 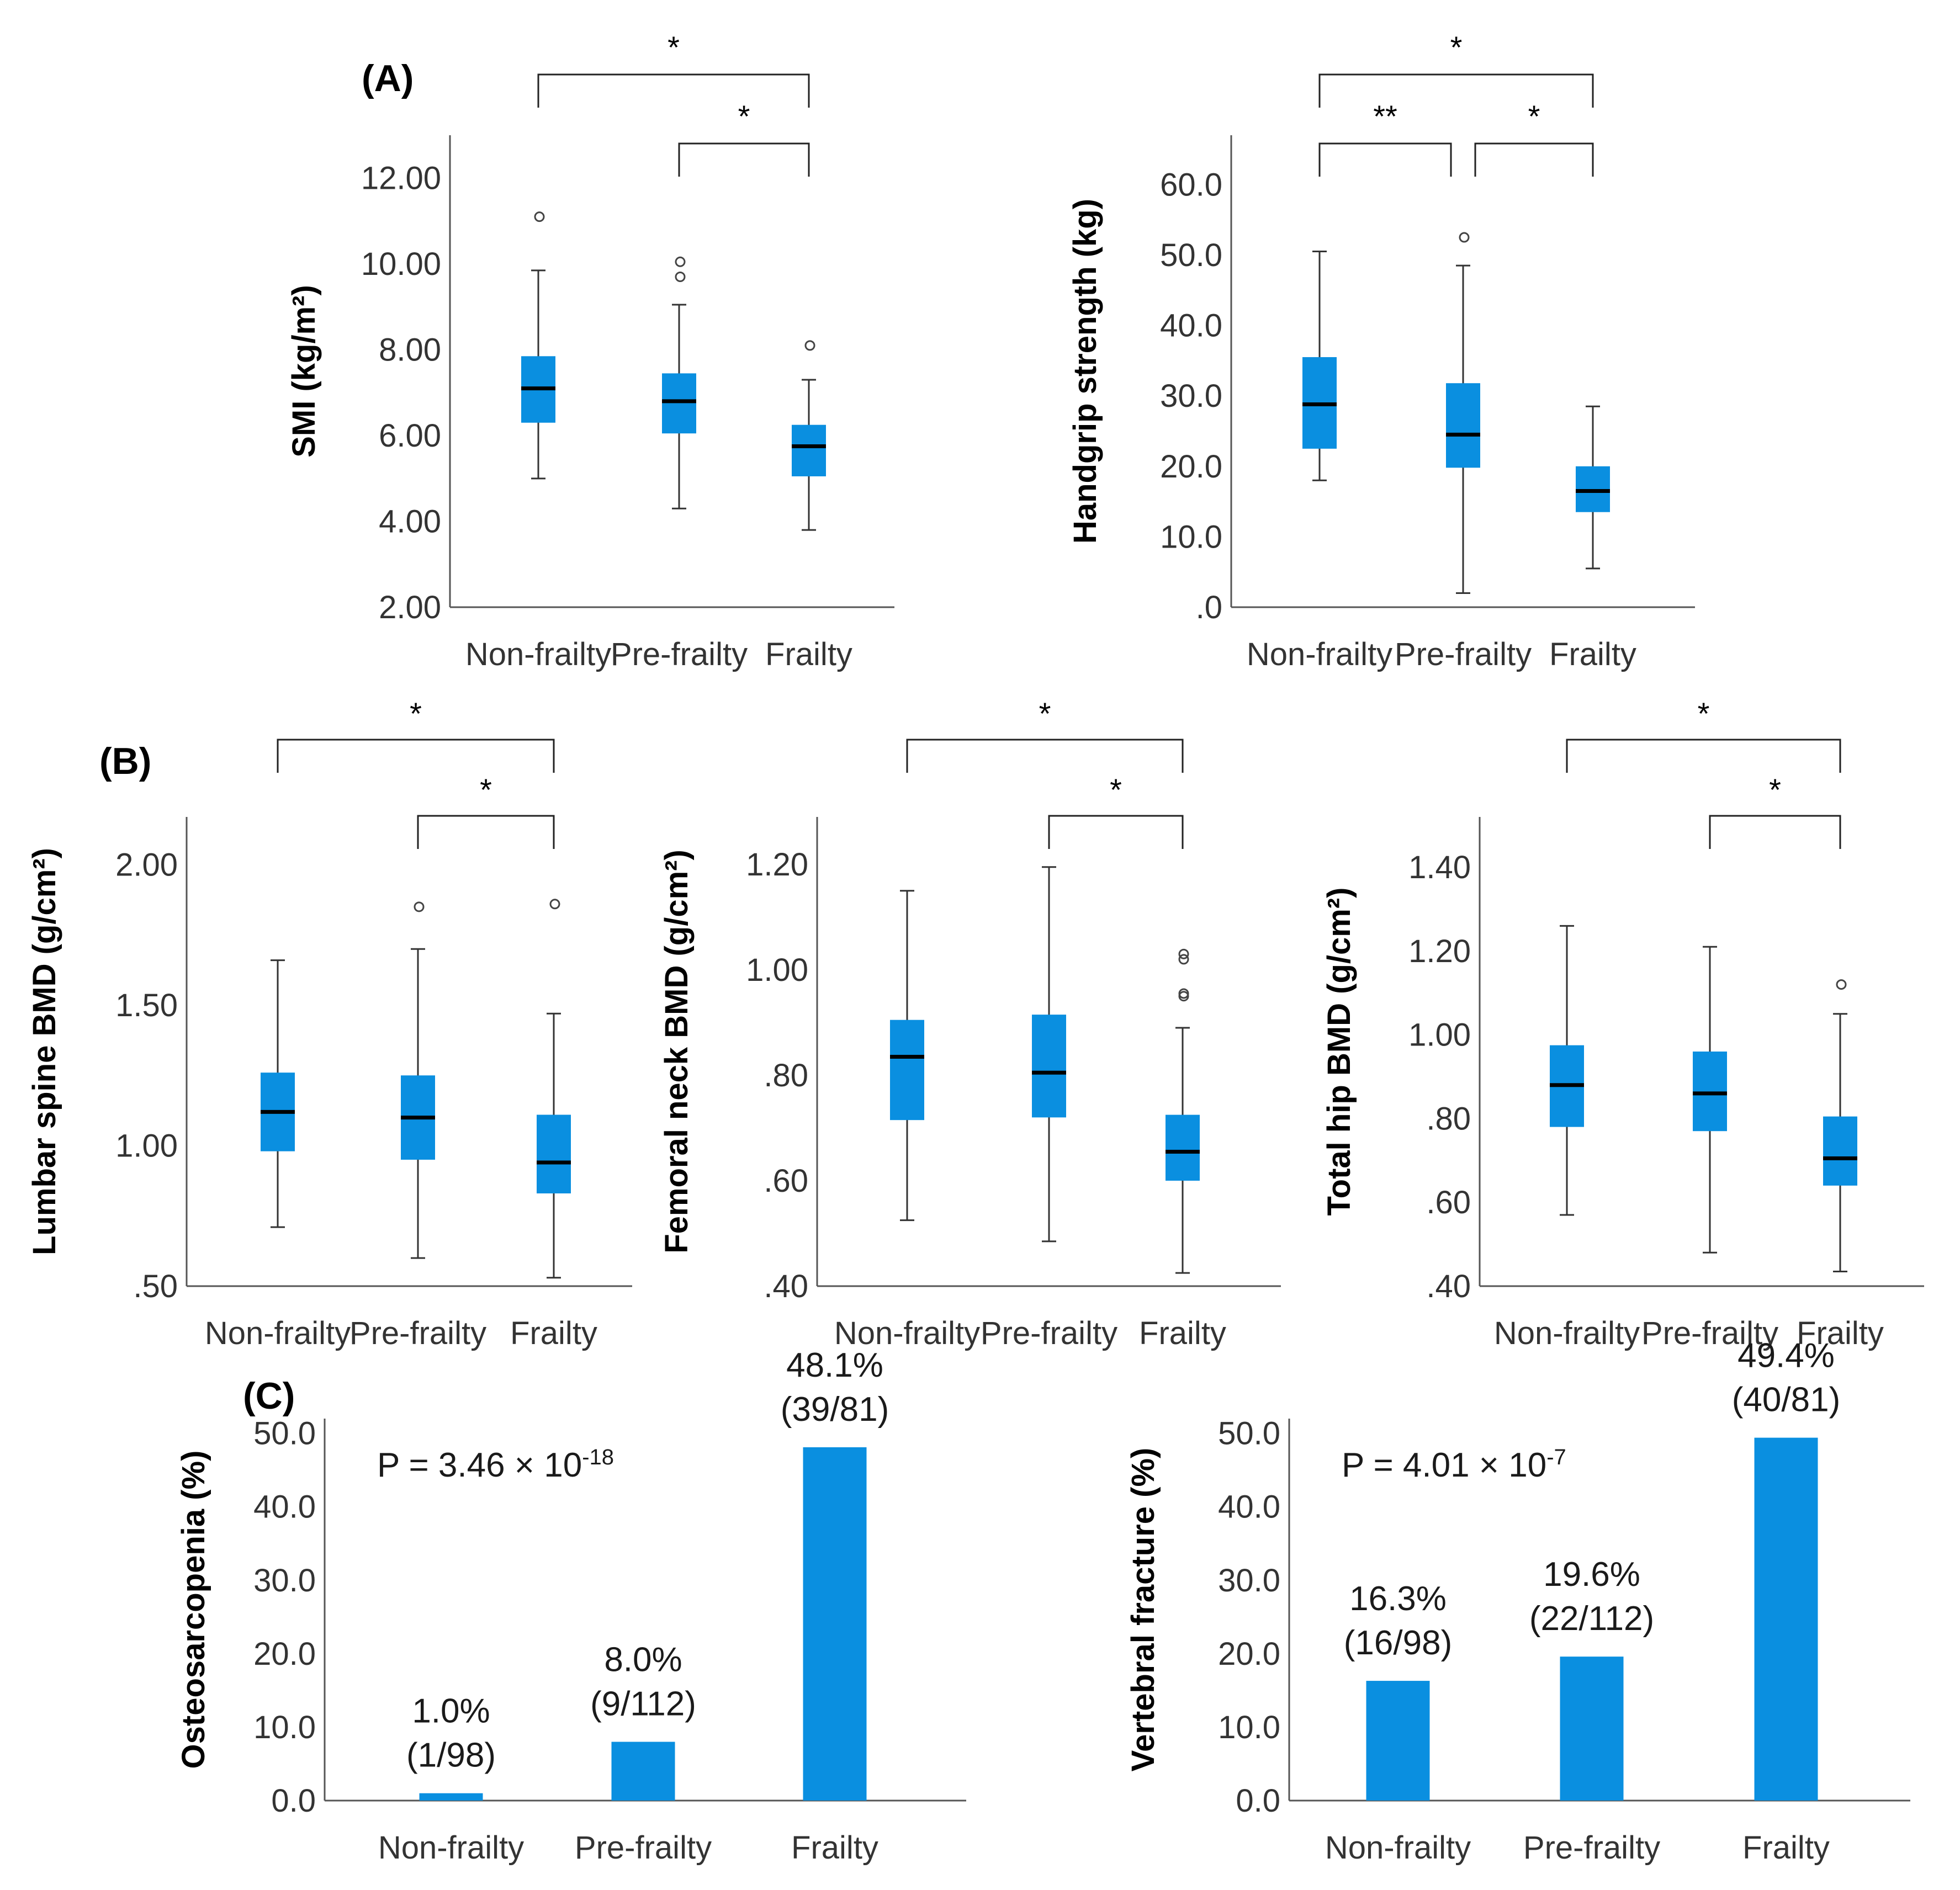 What do you see at coordinates (1398, 1599) in the screenshot?
I see `bar-value-label: 16.3%` at bounding box center [1398, 1599].